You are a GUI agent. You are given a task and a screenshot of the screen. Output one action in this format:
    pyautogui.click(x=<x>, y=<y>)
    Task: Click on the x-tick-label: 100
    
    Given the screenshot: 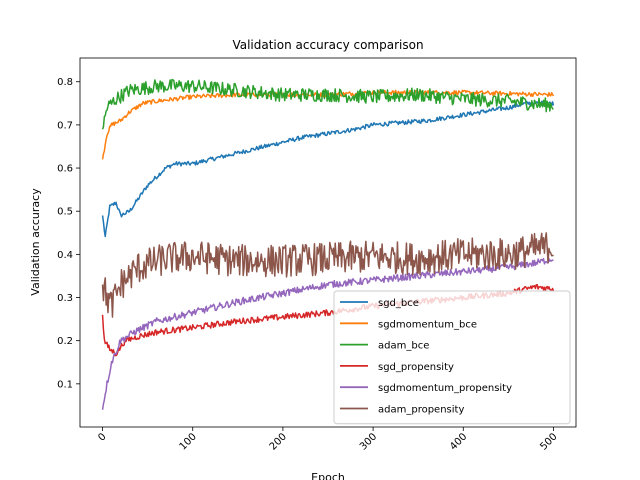 What is the action you would take?
    pyautogui.click(x=188, y=441)
    